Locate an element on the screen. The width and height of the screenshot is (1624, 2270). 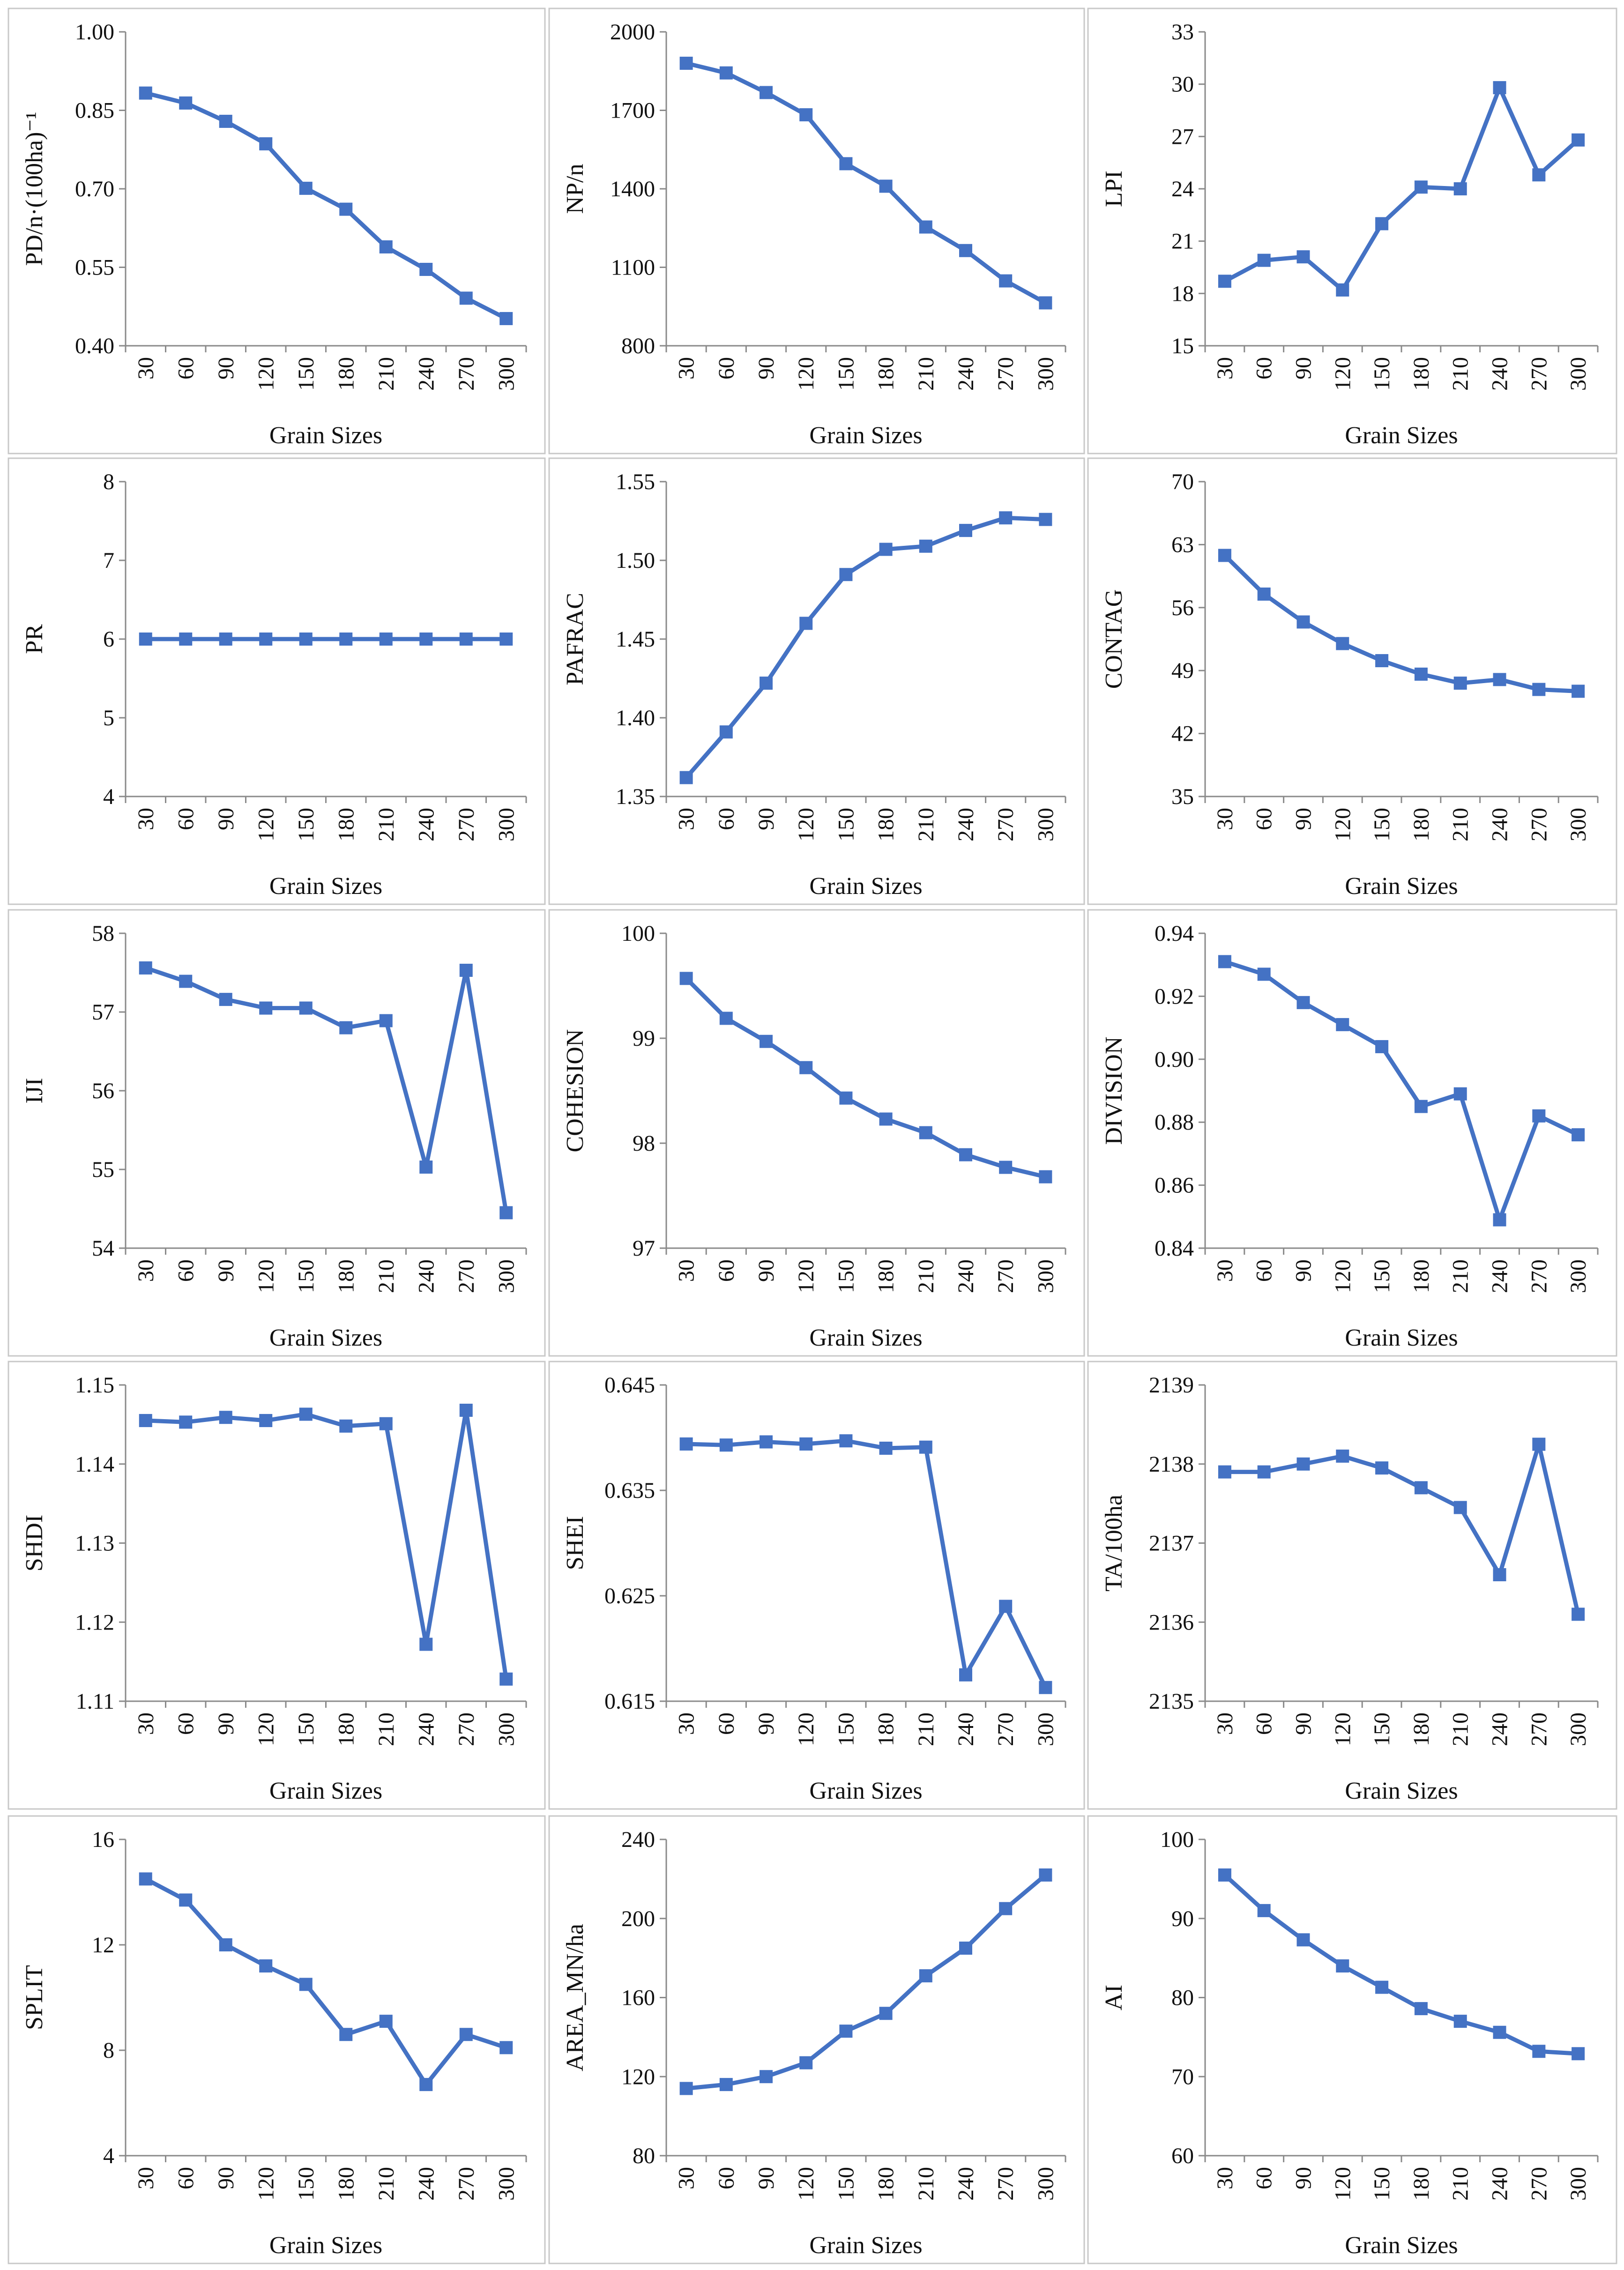
y-tick-label: 2138 is located at coordinates (1172, 1464).